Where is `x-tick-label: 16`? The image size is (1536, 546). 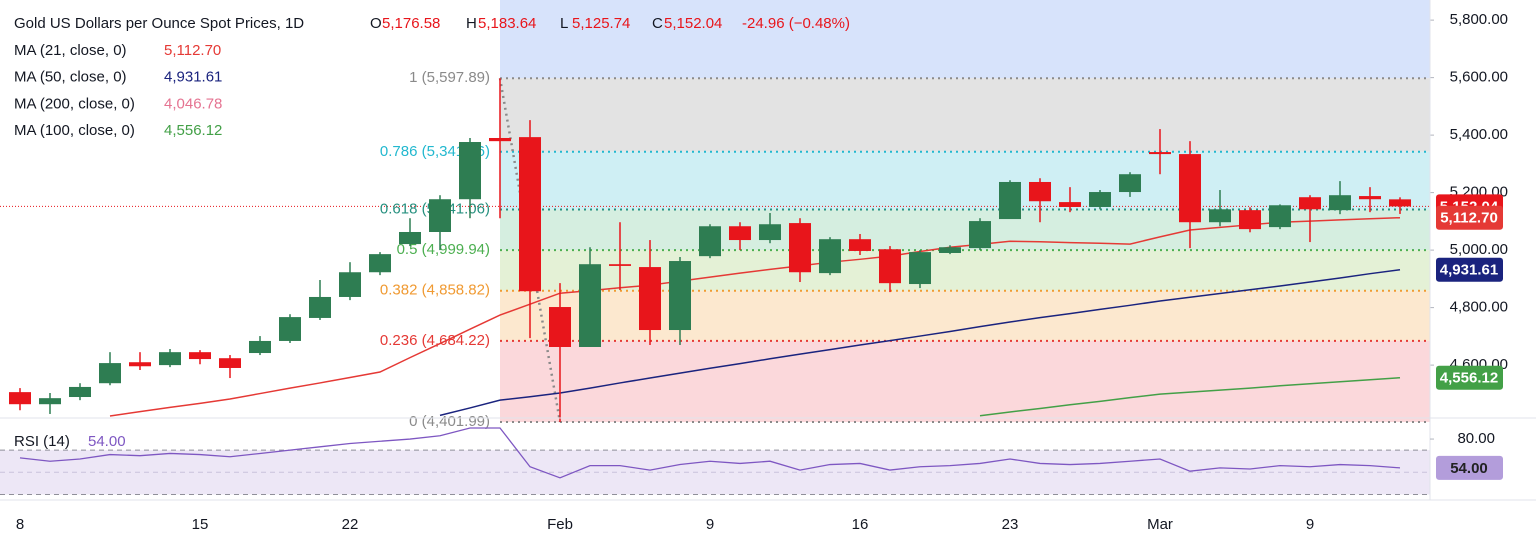 x-tick-label: 16 is located at coordinates (860, 524).